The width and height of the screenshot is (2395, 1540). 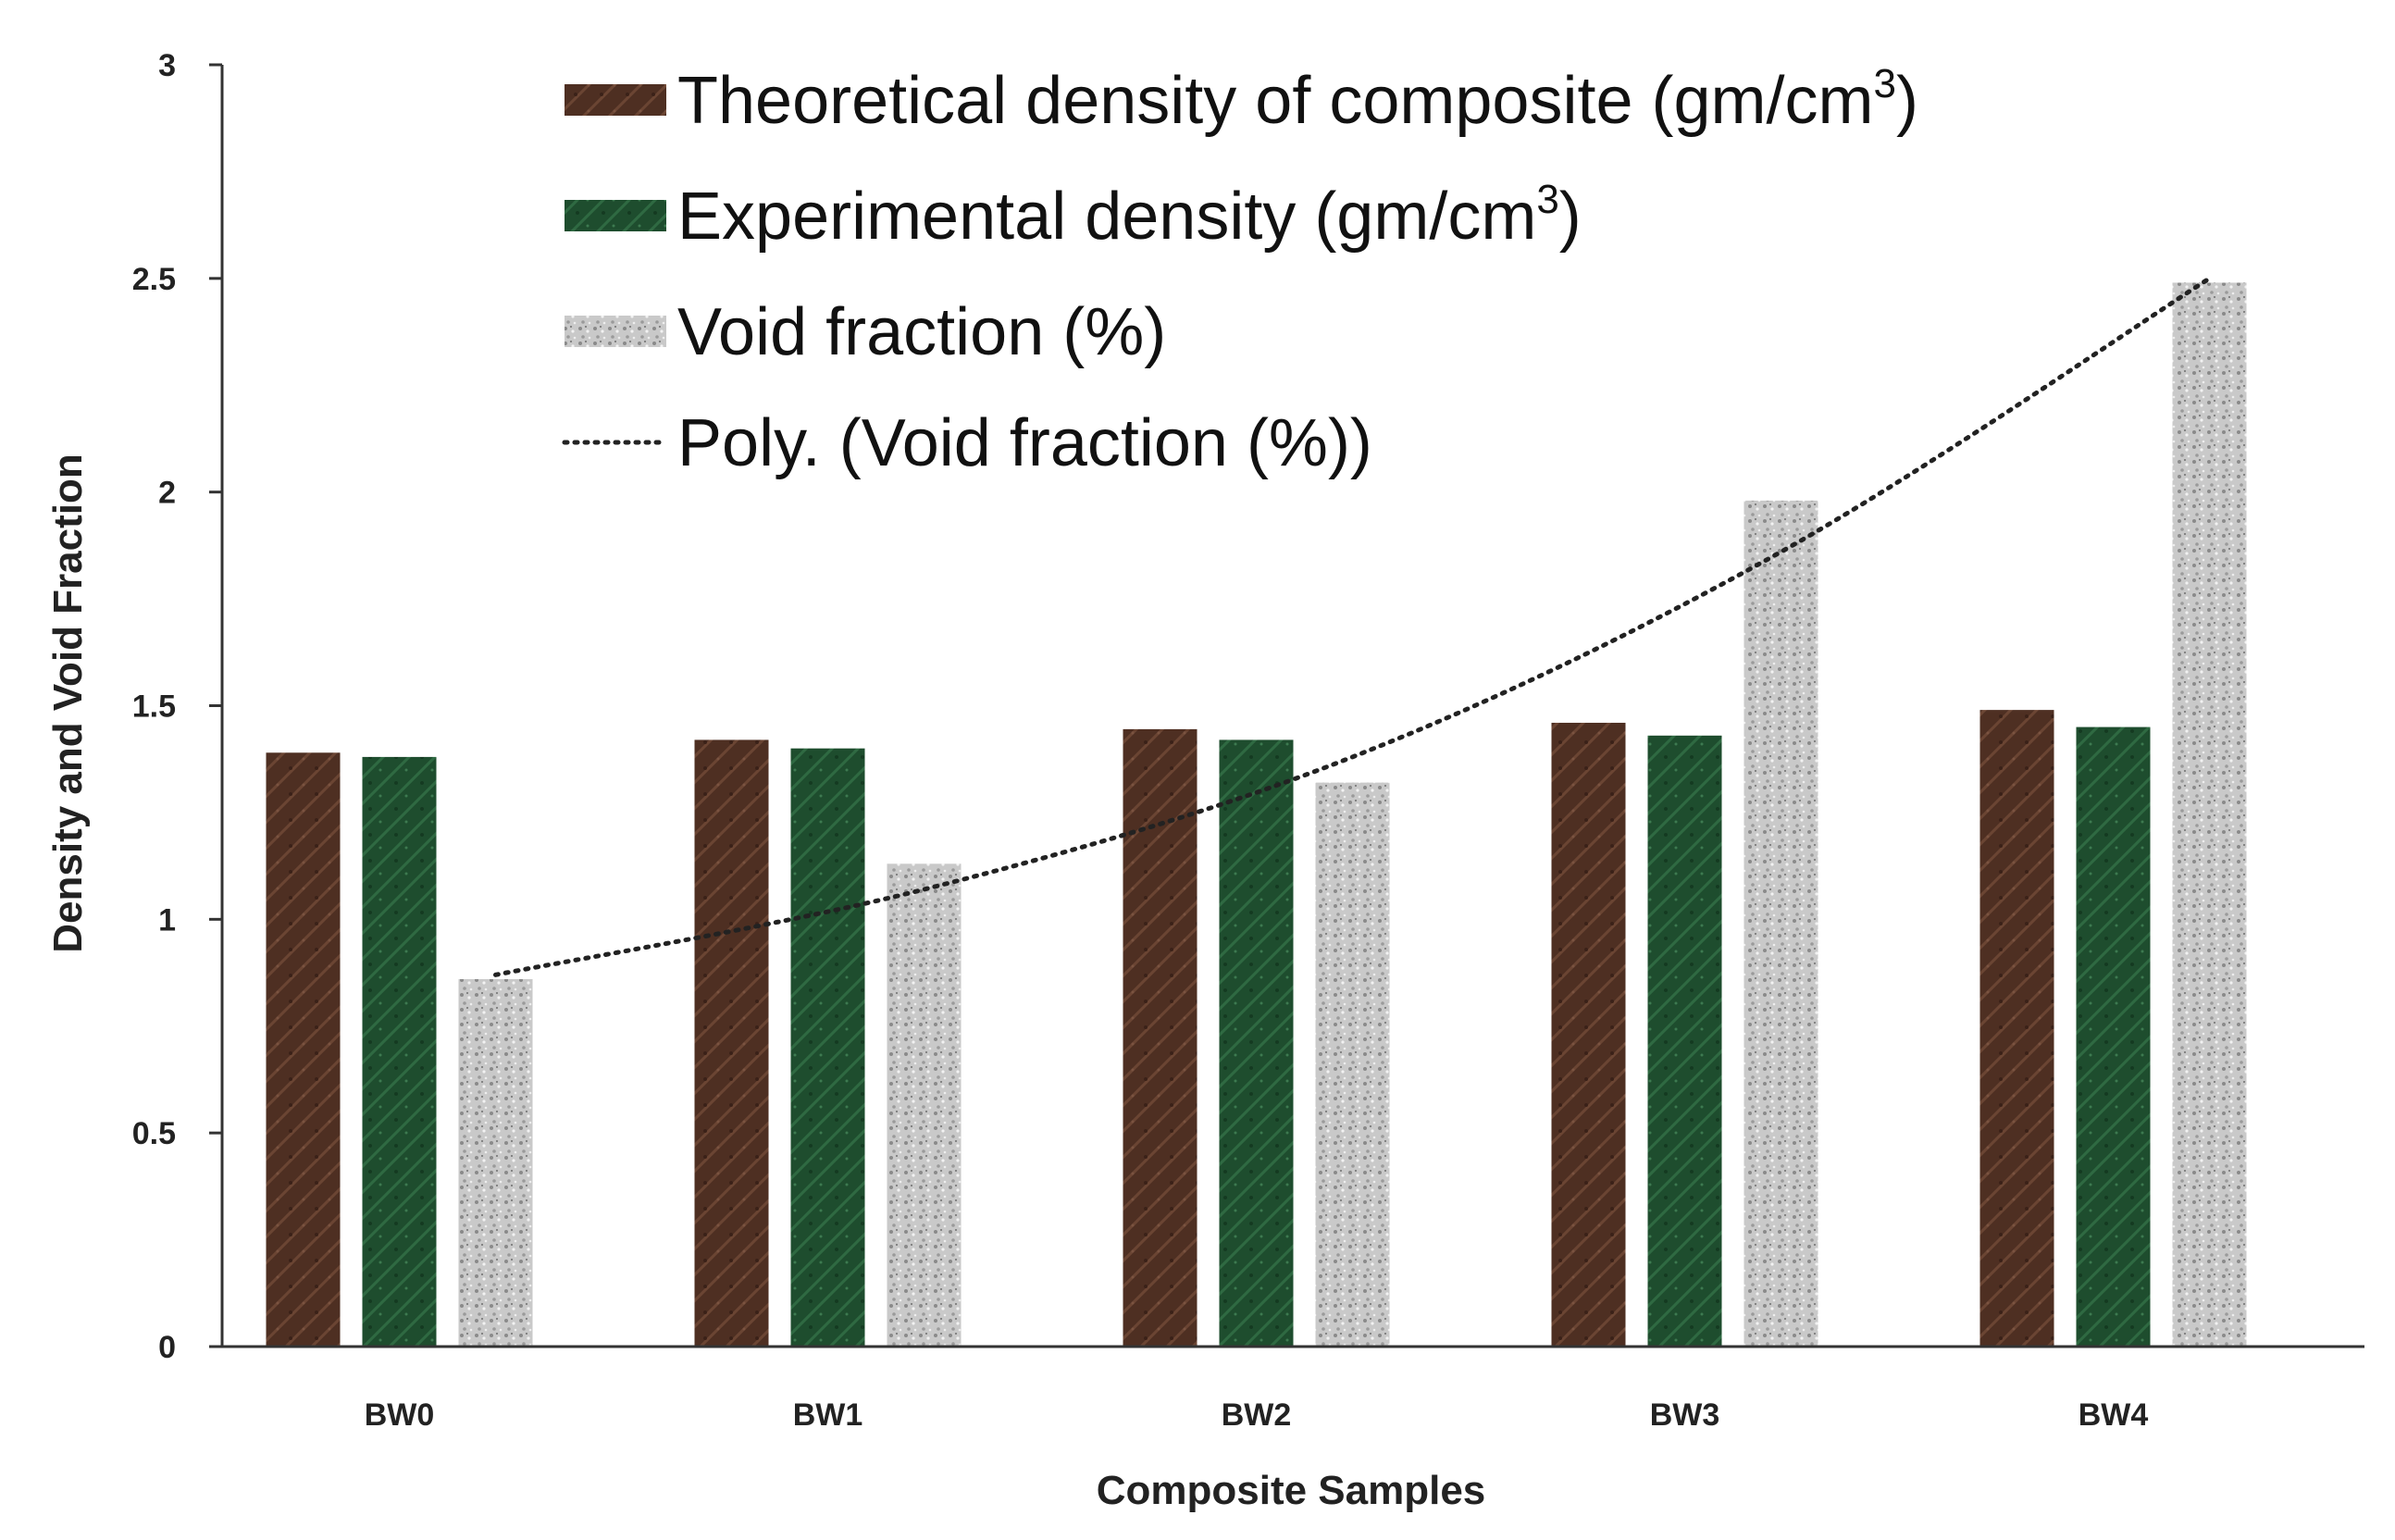 I want to click on y-axis-title: Density and Void Fraction, so click(x=68, y=702).